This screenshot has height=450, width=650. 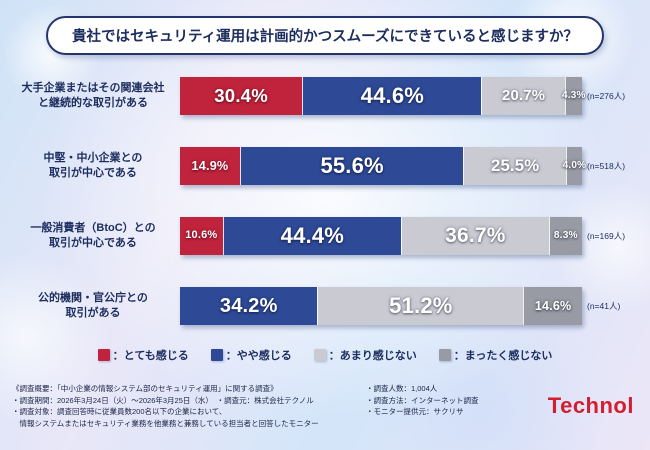 I want to click on sample-size-label: (n=276人), so click(x=606, y=96).